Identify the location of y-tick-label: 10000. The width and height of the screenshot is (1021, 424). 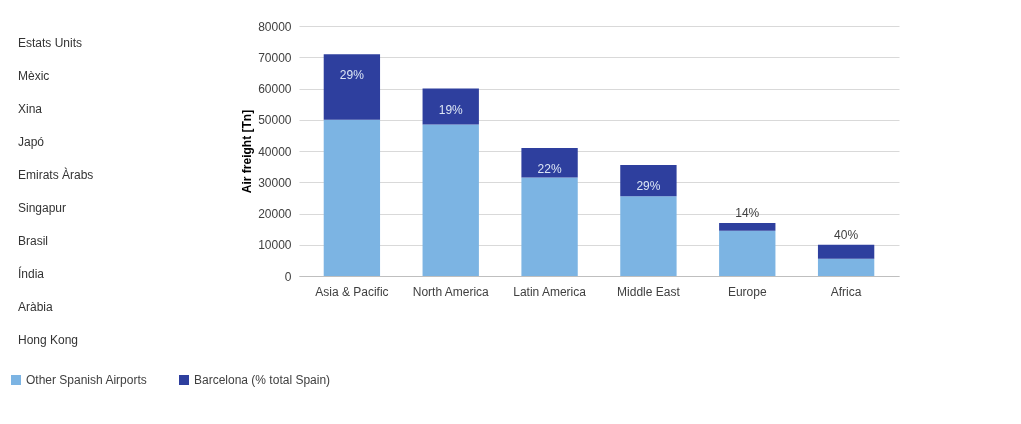
(275, 245).